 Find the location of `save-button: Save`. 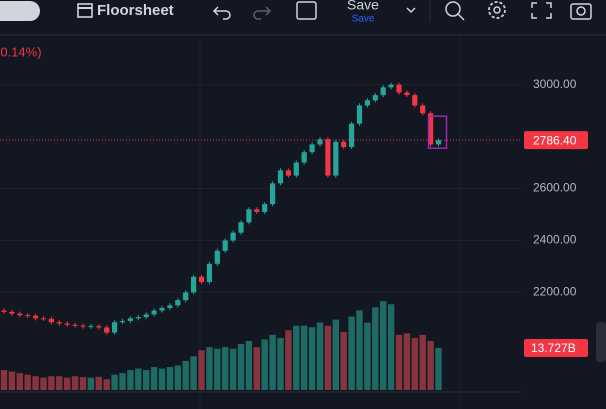

save-button: Save is located at coordinates (363, 6).